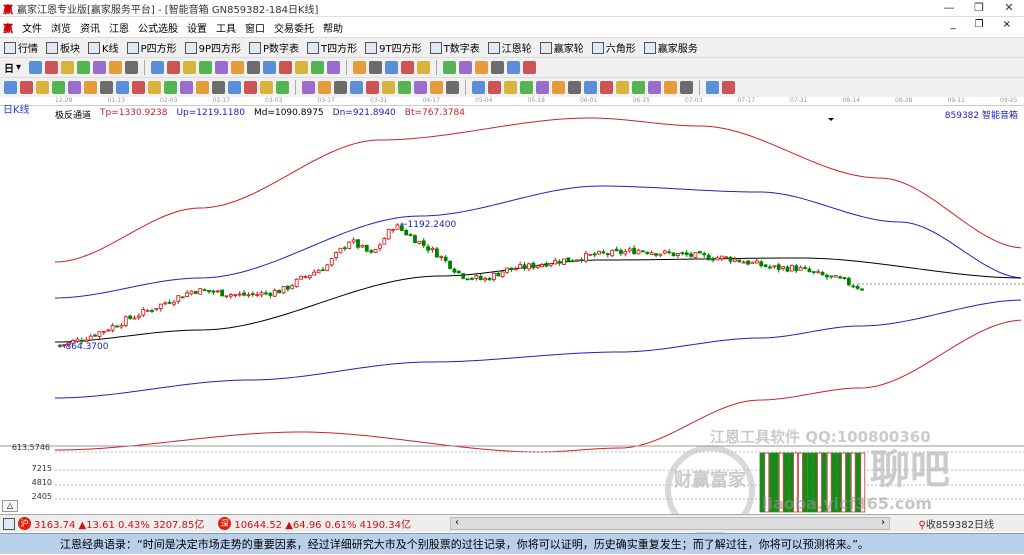  Describe the element at coordinates (197, 29) in the screenshot. I see `menu-settings: 设置` at that location.